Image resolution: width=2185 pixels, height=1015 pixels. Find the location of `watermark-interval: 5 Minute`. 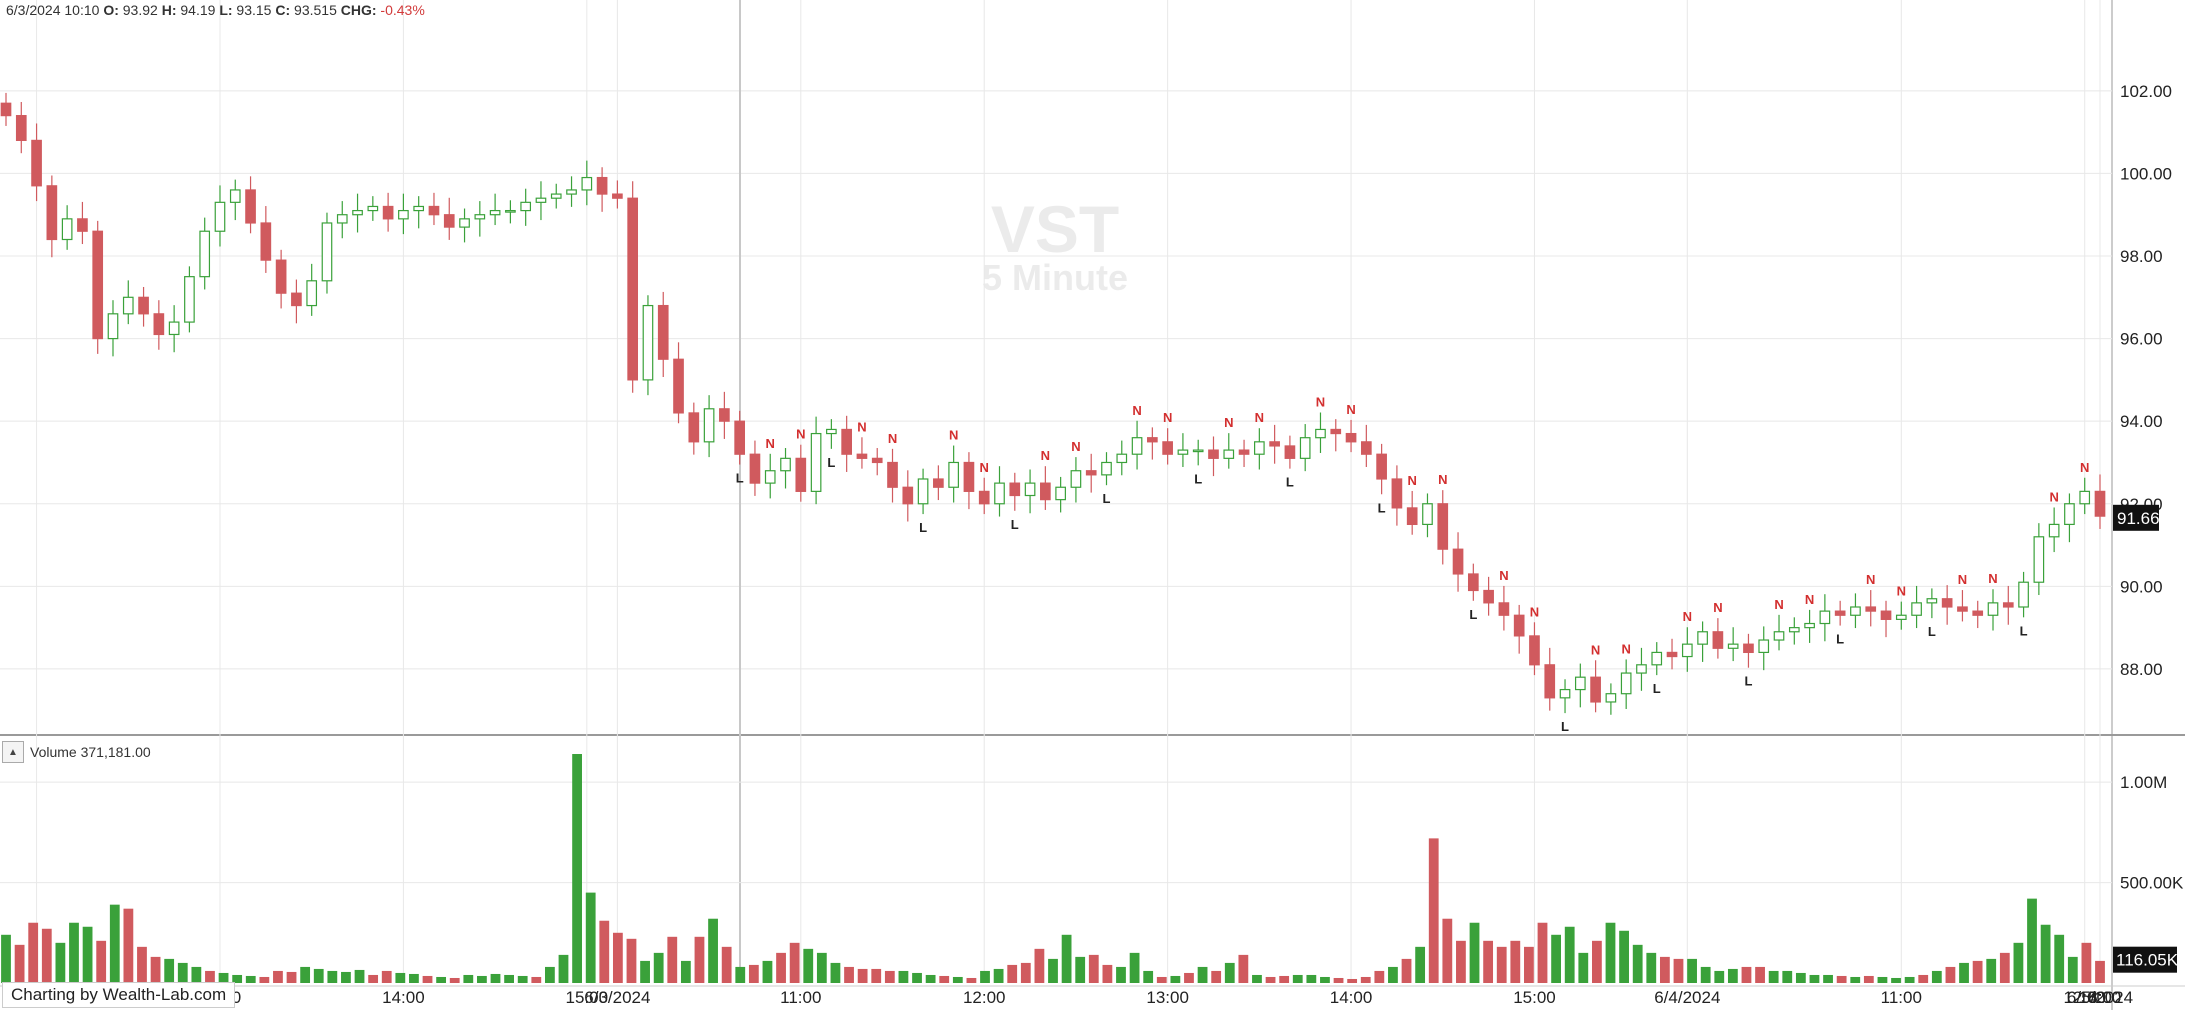

watermark-interval: 5 Minute is located at coordinates (1055, 277).